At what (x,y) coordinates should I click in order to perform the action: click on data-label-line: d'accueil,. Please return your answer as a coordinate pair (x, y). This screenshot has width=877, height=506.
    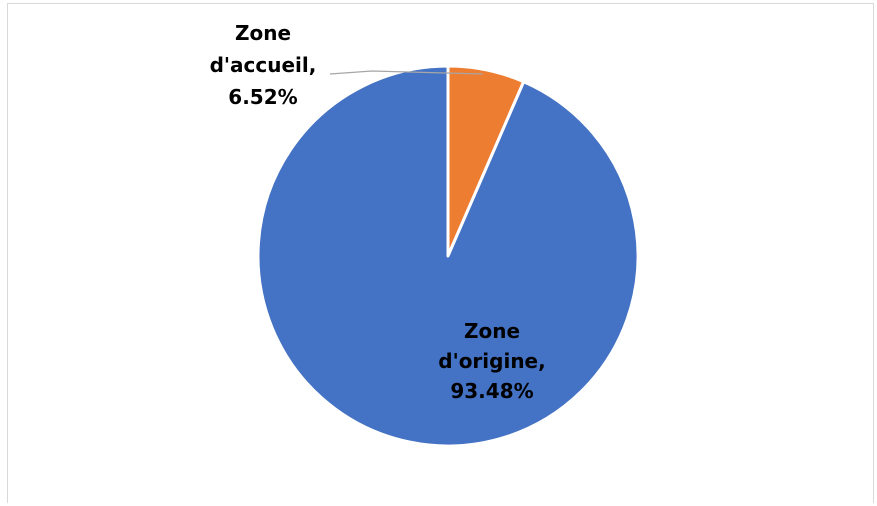
    Looking at the image, I should click on (263, 65).